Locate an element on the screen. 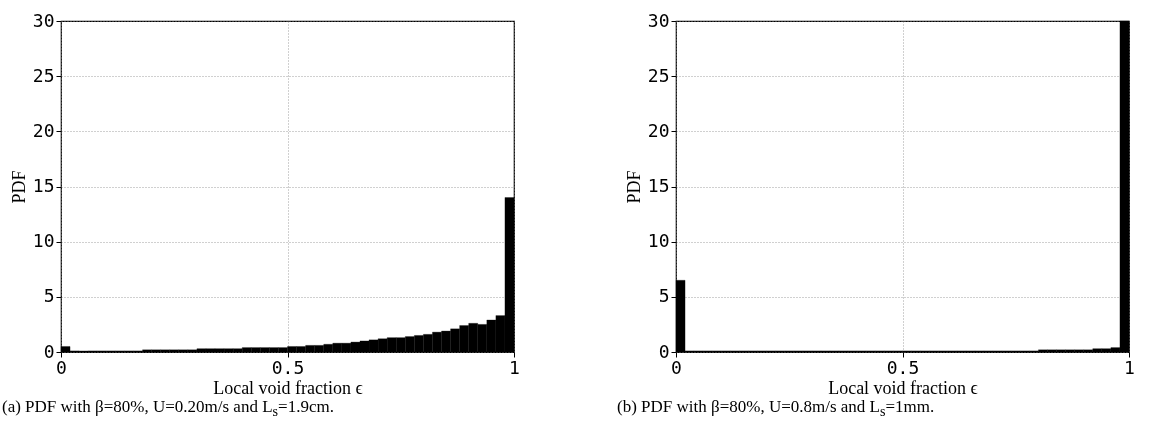 The image size is (1175, 435). text: (b) PDF with β=80%, U=0.8m/s and L$_{s}$=1mm. is located at coordinates (776, 409).